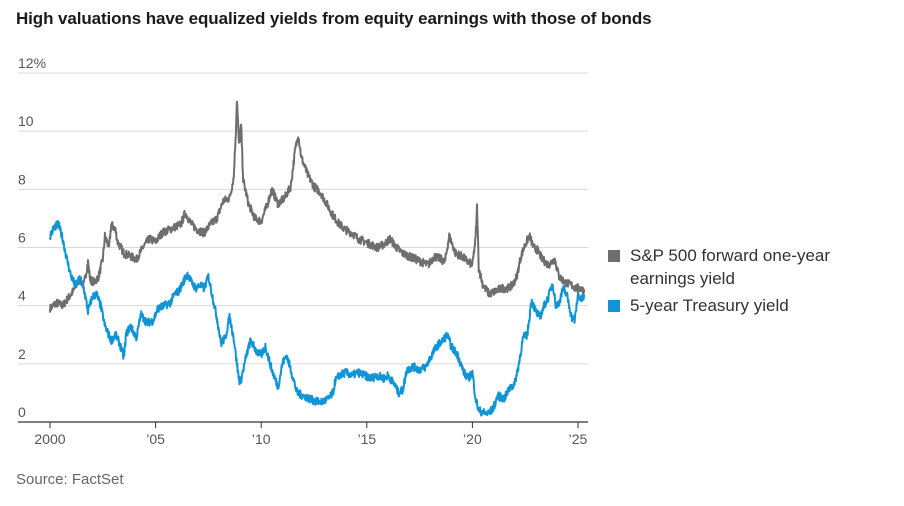 The height and width of the screenshot is (506, 904). I want to click on x-tick-label: ’10, so click(261, 439).